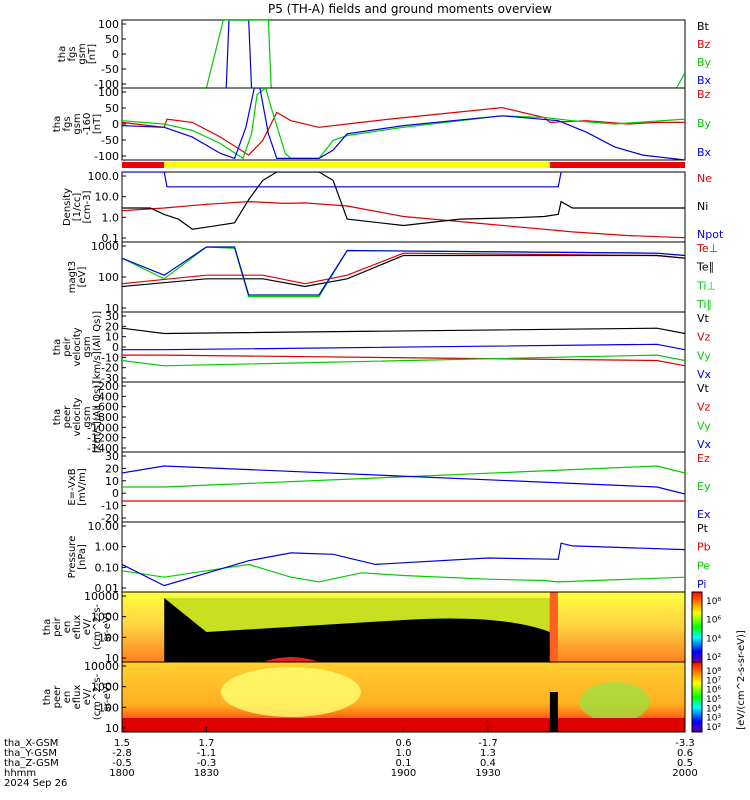 Image resolution: width=750 pixels, height=800 pixels. I want to click on y-tick-label: -100, so click(106, 156).